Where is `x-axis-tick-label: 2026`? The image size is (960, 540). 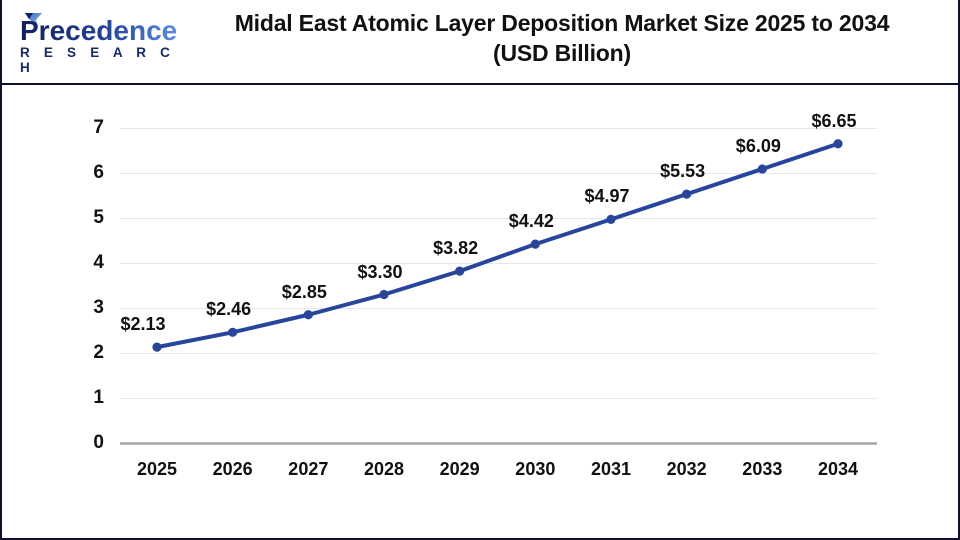 x-axis-tick-label: 2026 is located at coordinates (232, 469).